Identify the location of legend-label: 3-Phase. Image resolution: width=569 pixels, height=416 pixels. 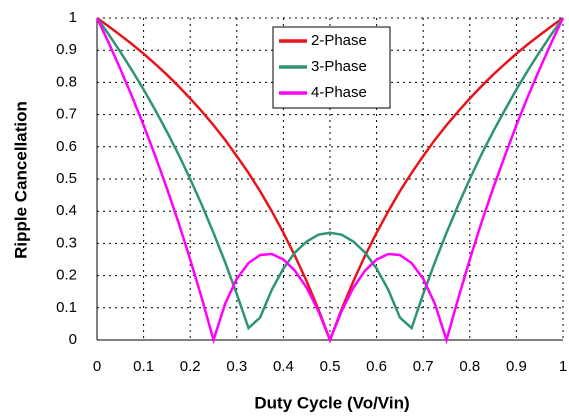
(339, 66).